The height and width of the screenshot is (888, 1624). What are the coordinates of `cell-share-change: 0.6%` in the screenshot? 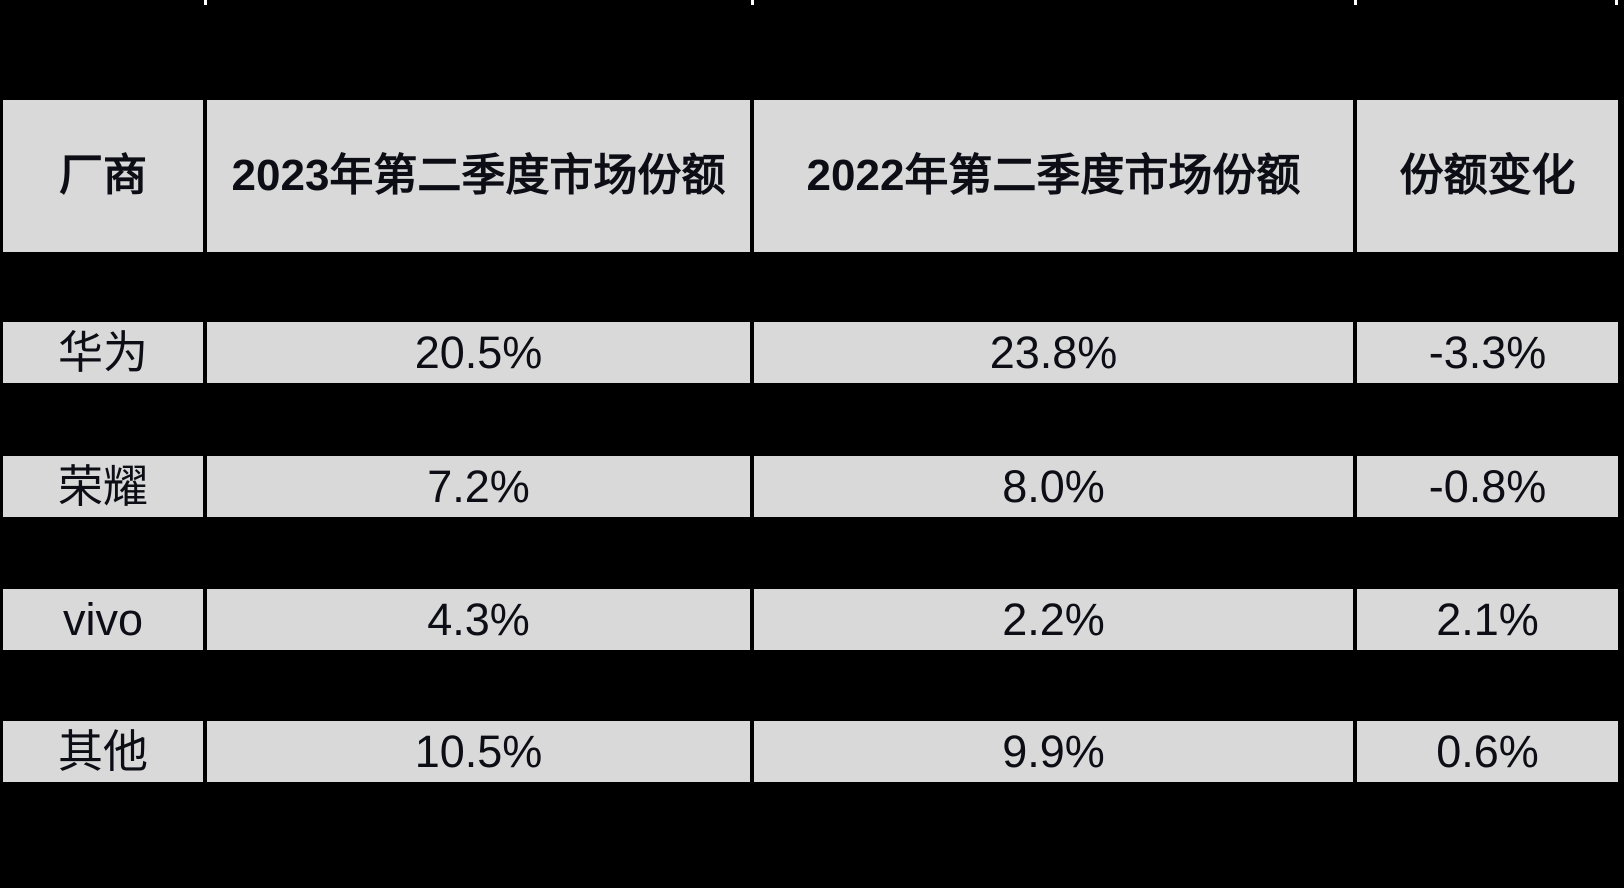 It's located at (1487, 751).